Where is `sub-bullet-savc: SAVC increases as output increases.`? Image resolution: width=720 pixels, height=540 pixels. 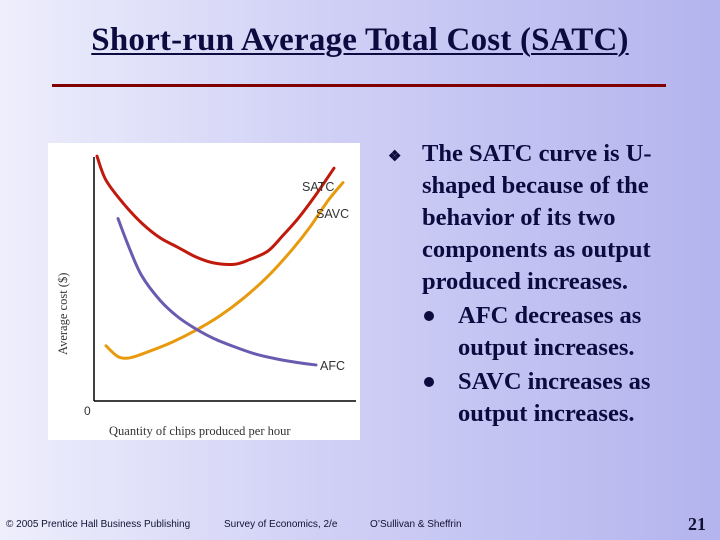 sub-bullet-savc: SAVC increases as output increases. is located at coordinates (544, 398).